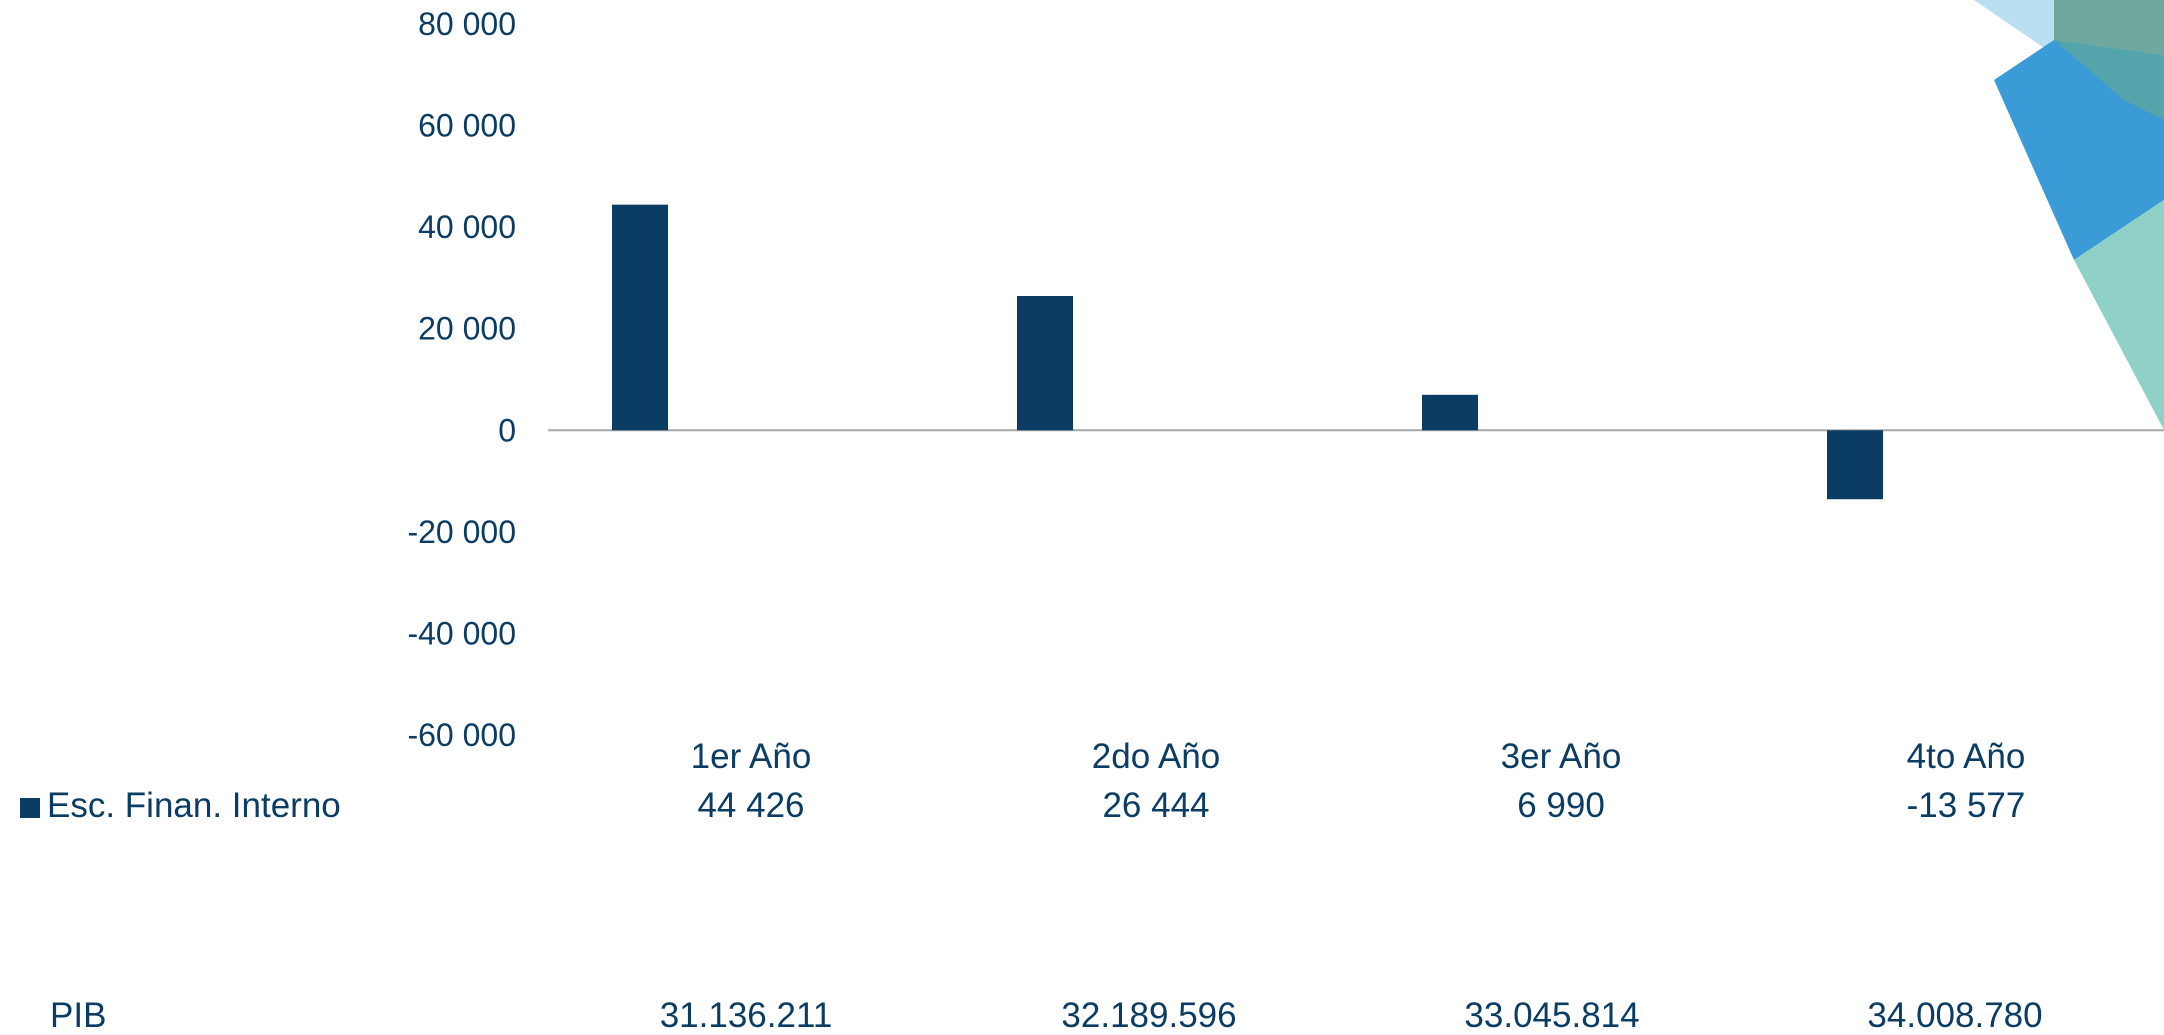  I want to click on y-tick-label: -20 000, so click(461, 532).